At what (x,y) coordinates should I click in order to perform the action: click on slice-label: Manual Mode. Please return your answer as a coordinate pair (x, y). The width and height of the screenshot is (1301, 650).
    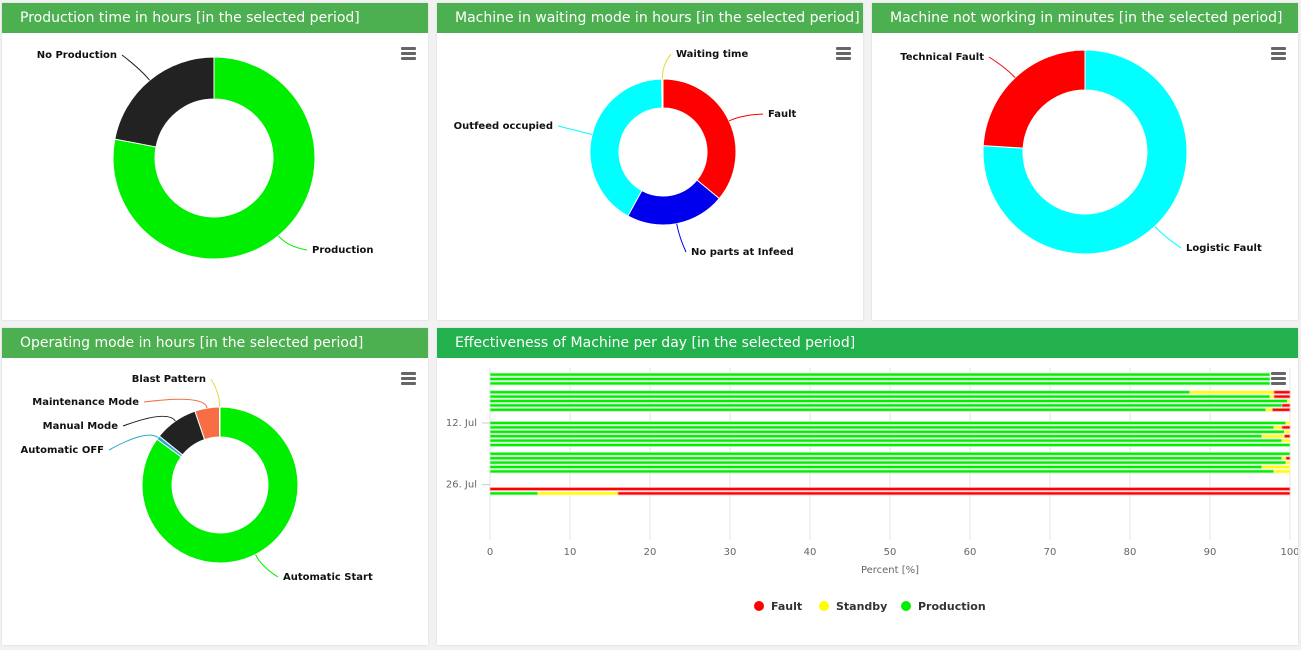
    Looking at the image, I should click on (81, 426).